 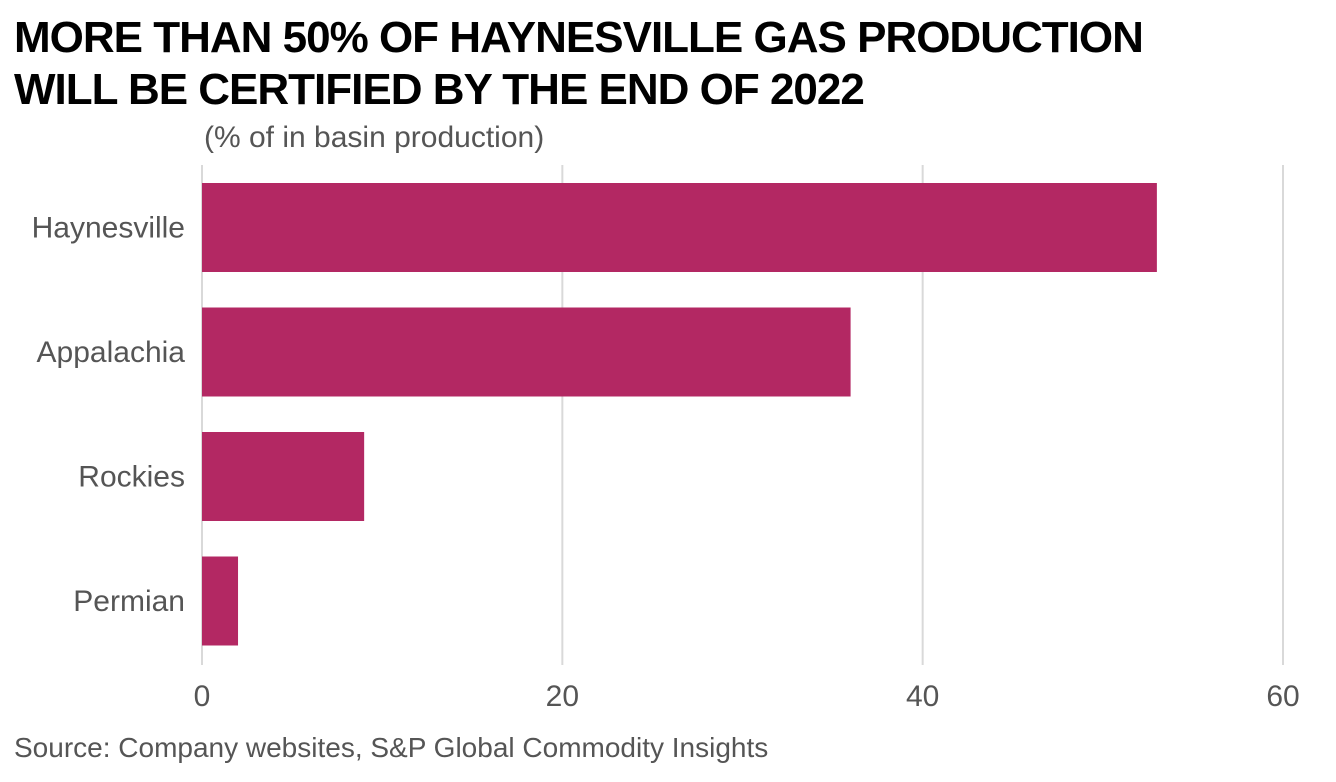 What do you see at coordinates (747, 696) in the screenshot?
I see `x-axis-tick-labels: 0 20 40 60` at bounding box center [747, 696].